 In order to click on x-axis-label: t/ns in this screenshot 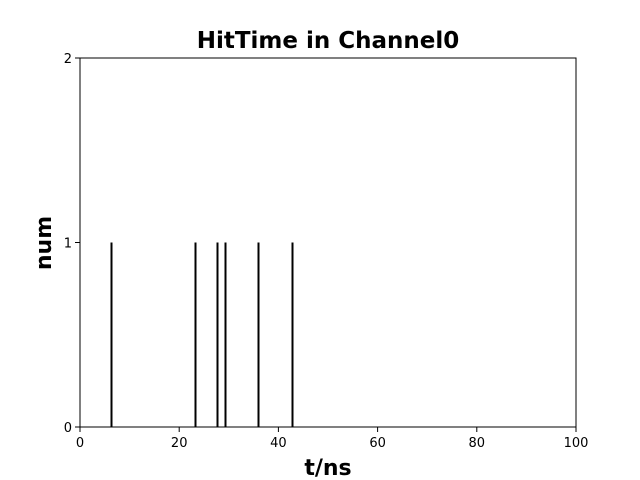, I will do `click(327, 468)`.